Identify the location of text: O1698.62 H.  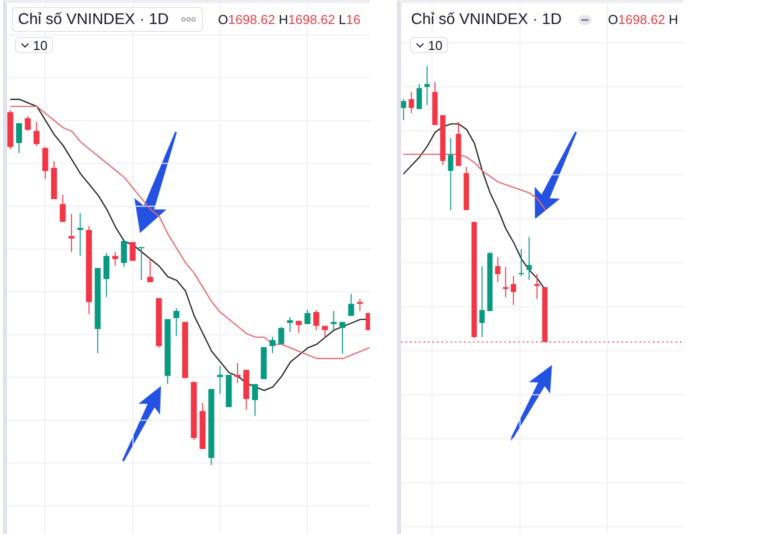
(643, 19).